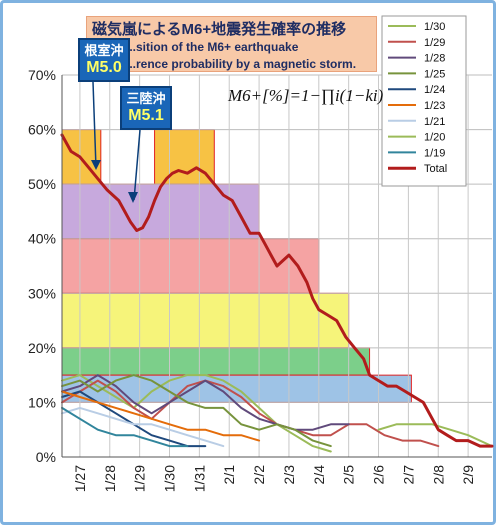 The width and height of the screenshot is (496, 525). I want to click on x-tick-label: 2/5, so click(349, 475).